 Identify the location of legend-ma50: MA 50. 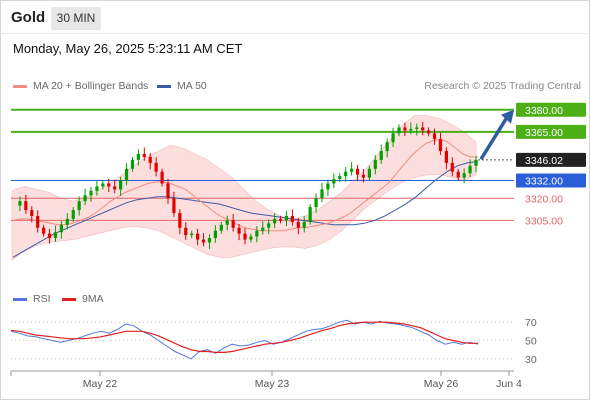
(182, 86).